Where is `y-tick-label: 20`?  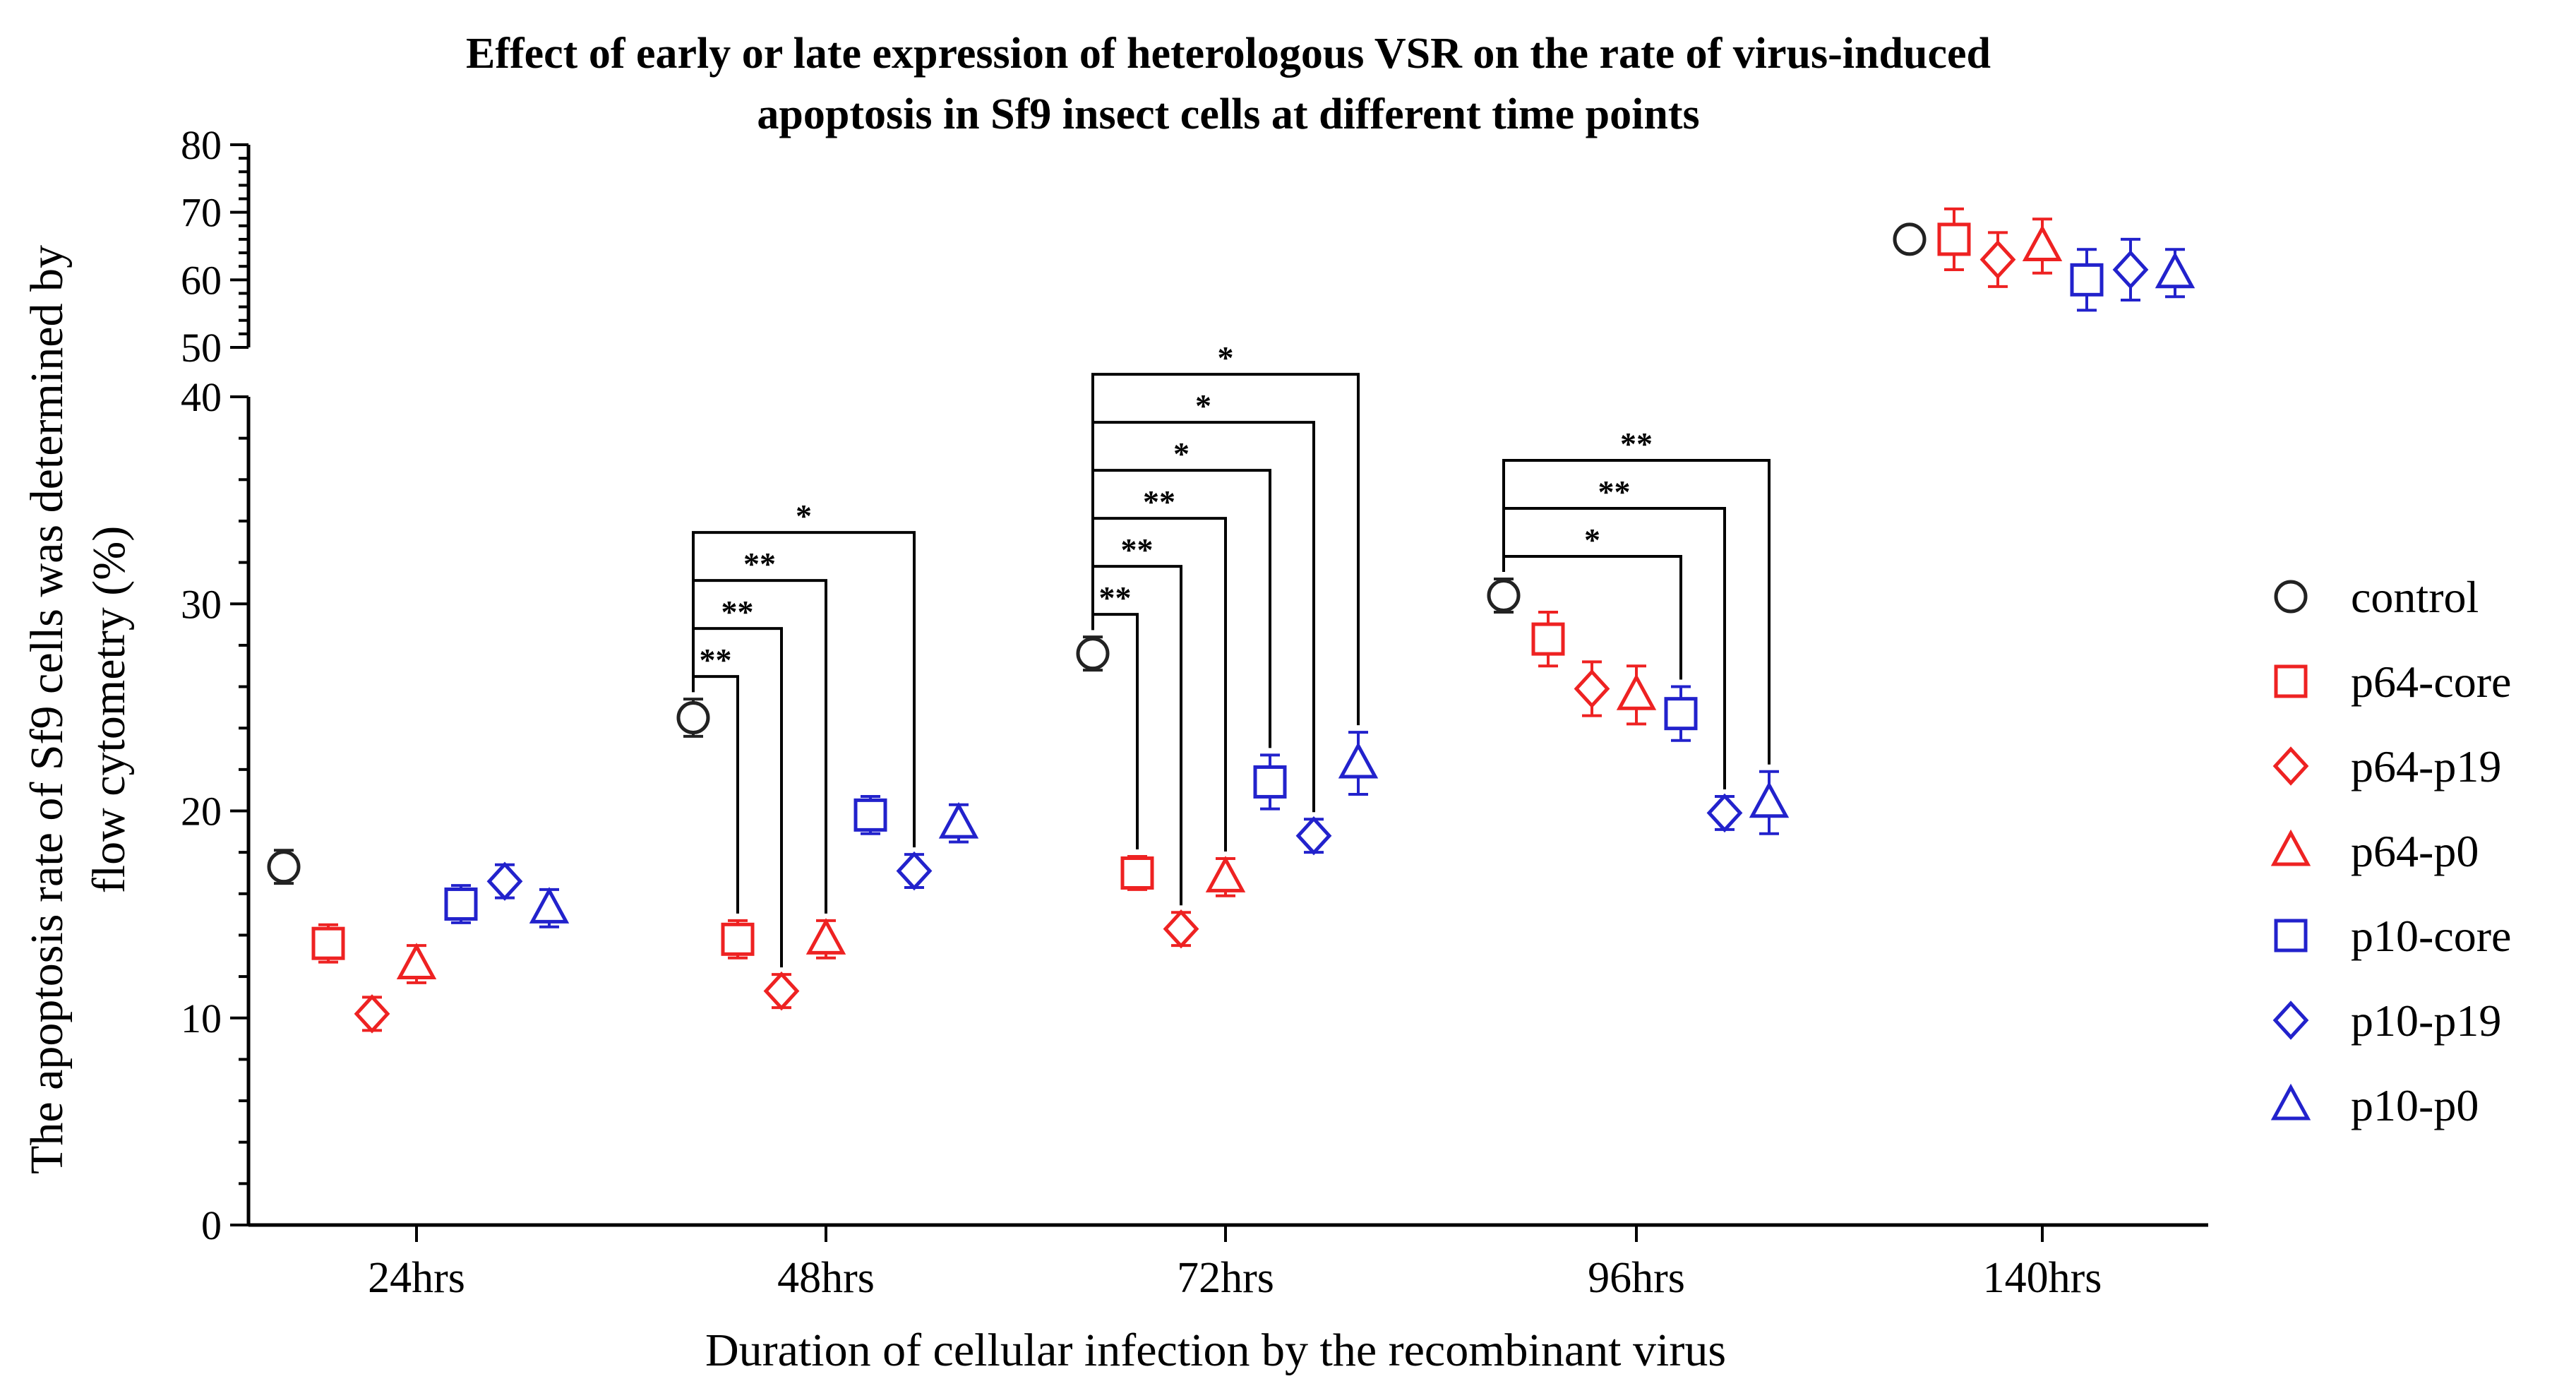 y-tick-label: 20 is located at coordinates (201, 812).